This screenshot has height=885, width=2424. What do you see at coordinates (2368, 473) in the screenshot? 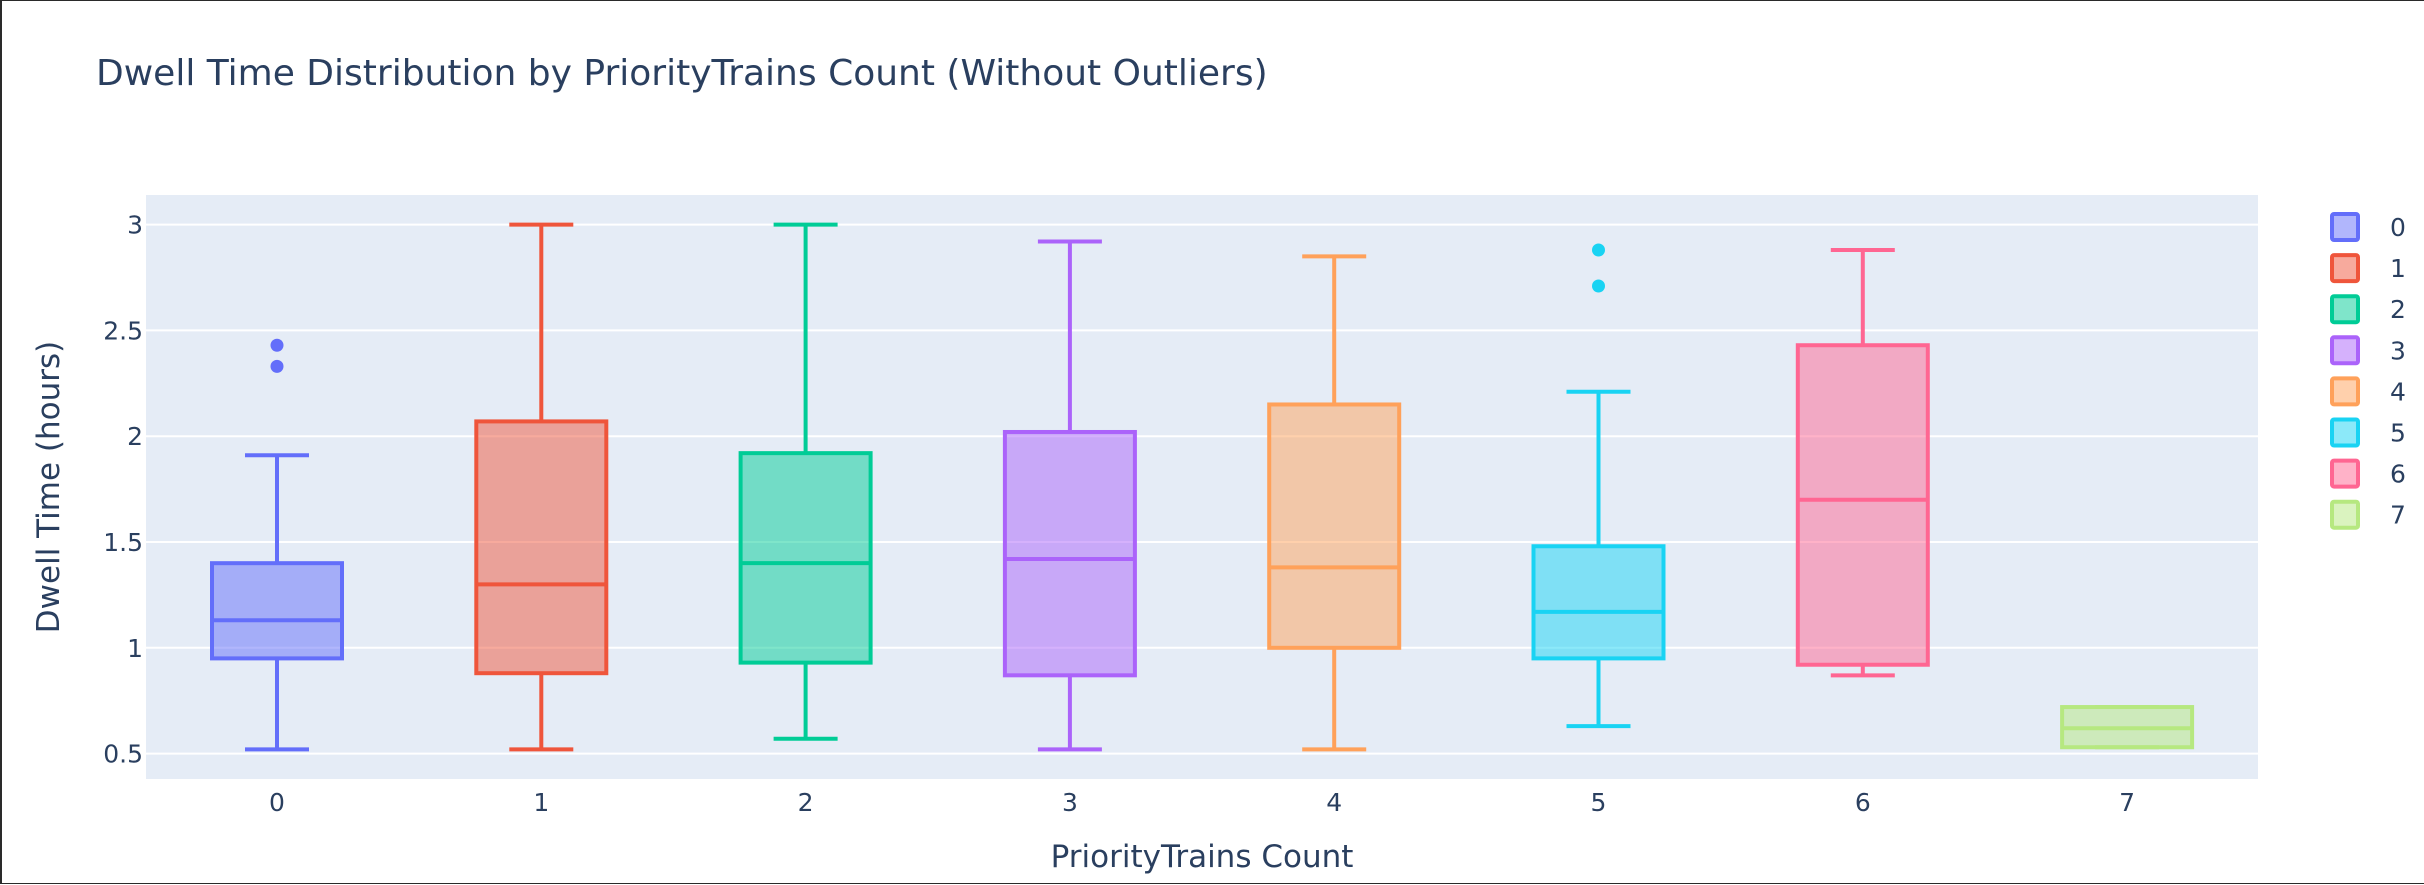
I see `legend-item-6: 6` at bounding box center [2368, 473].